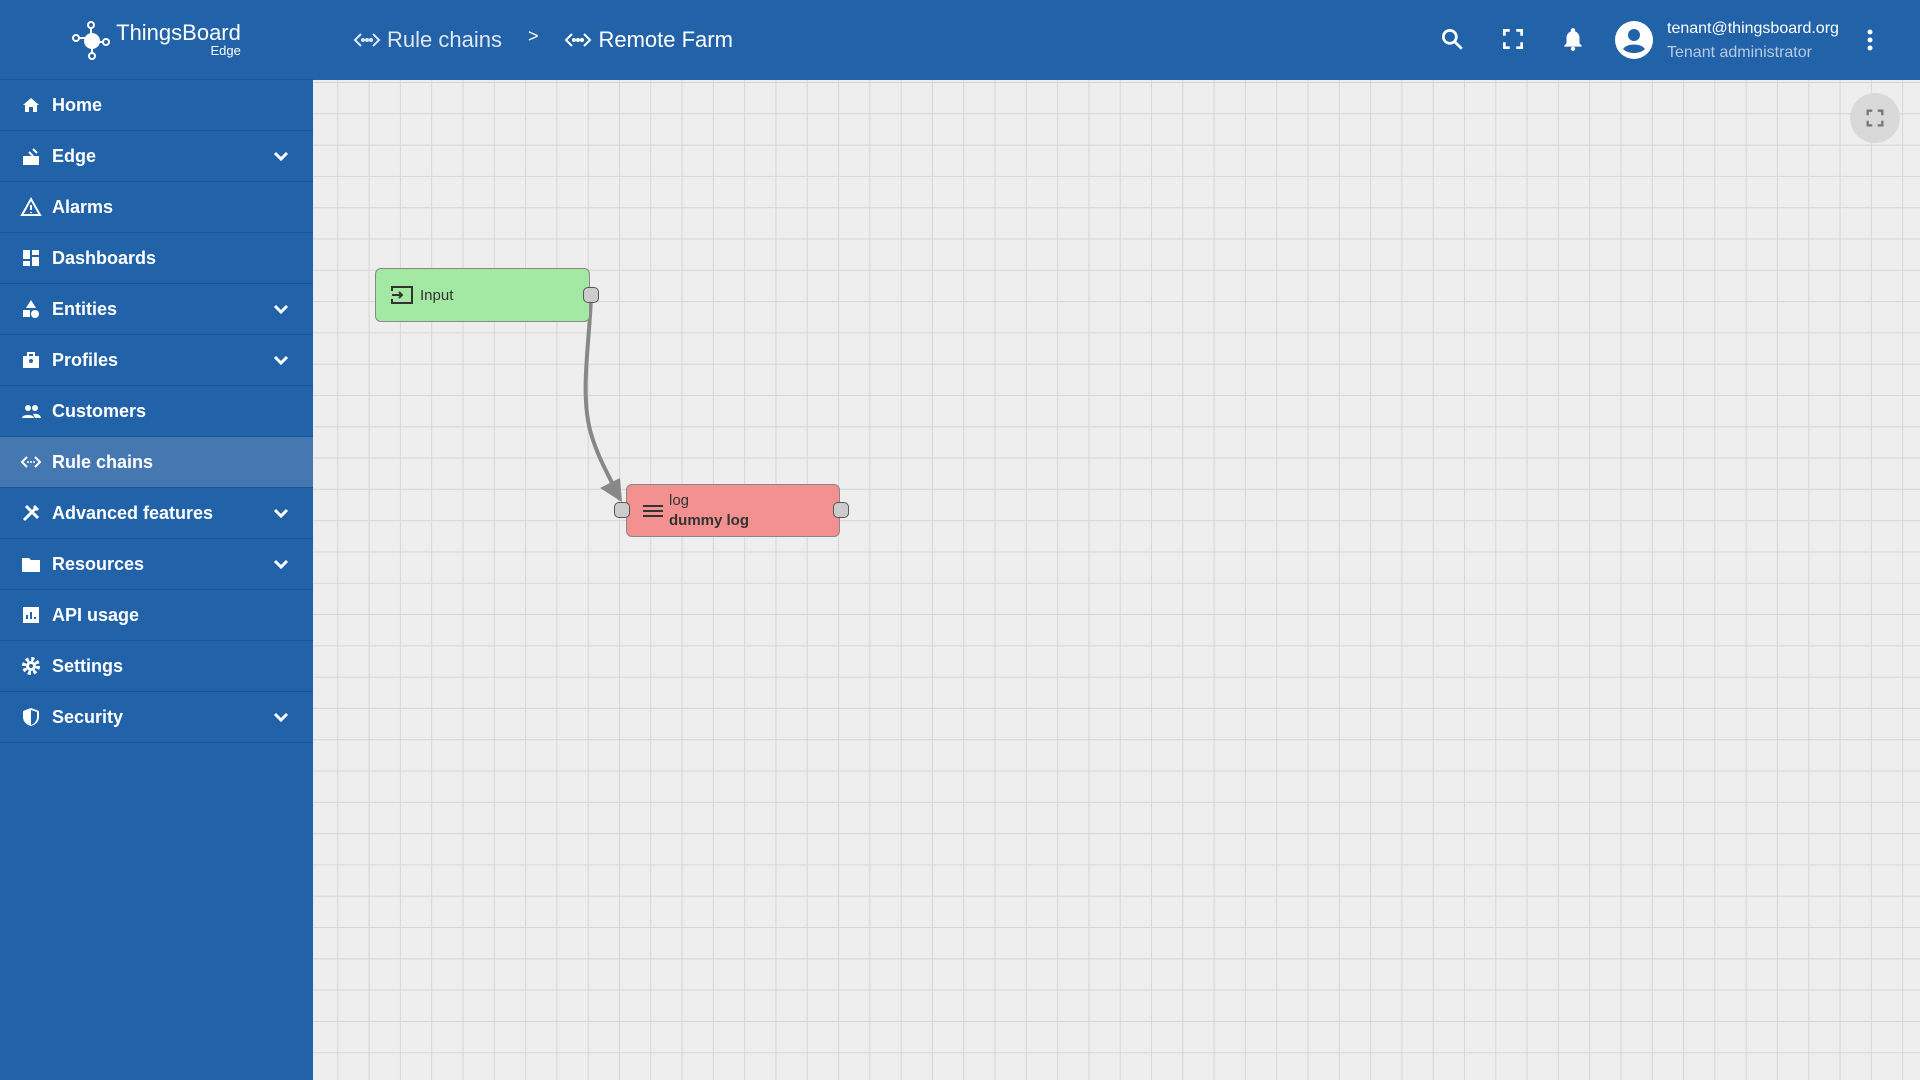 The image size is (1920, 1080). Describe the element at coordinates (99, 410) in the screenshot. I see `sidebar-item-label: Customers` at that location.